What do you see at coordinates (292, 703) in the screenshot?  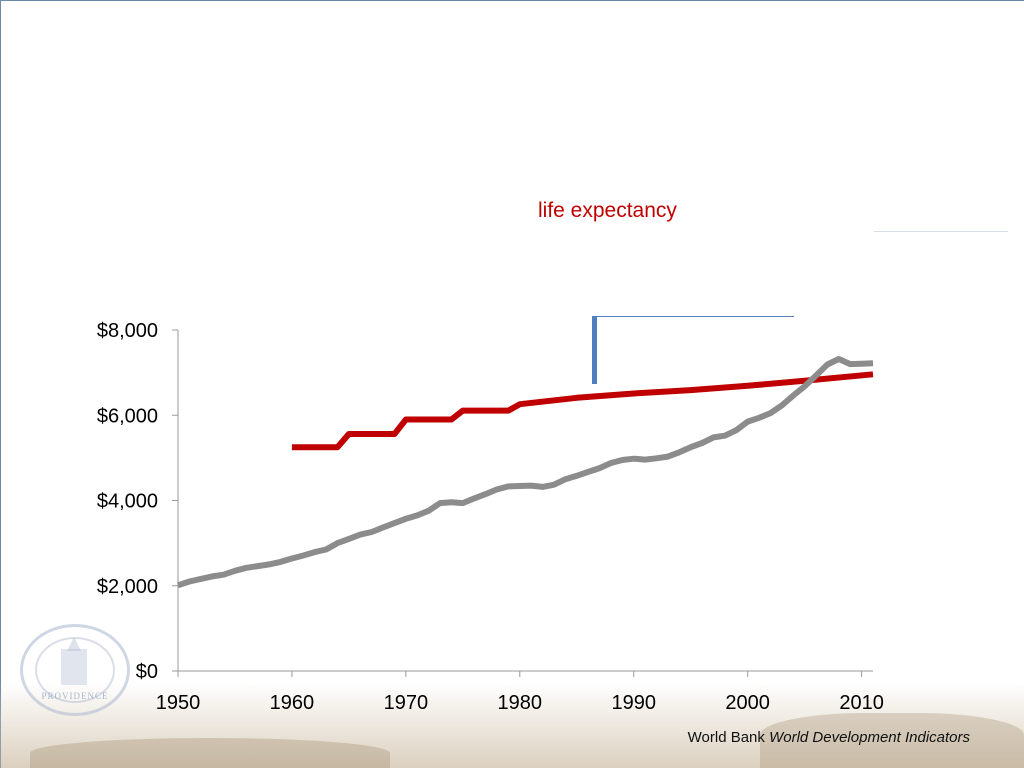 I see `x-tick-label: 1960` at bounding box center [292, 703].